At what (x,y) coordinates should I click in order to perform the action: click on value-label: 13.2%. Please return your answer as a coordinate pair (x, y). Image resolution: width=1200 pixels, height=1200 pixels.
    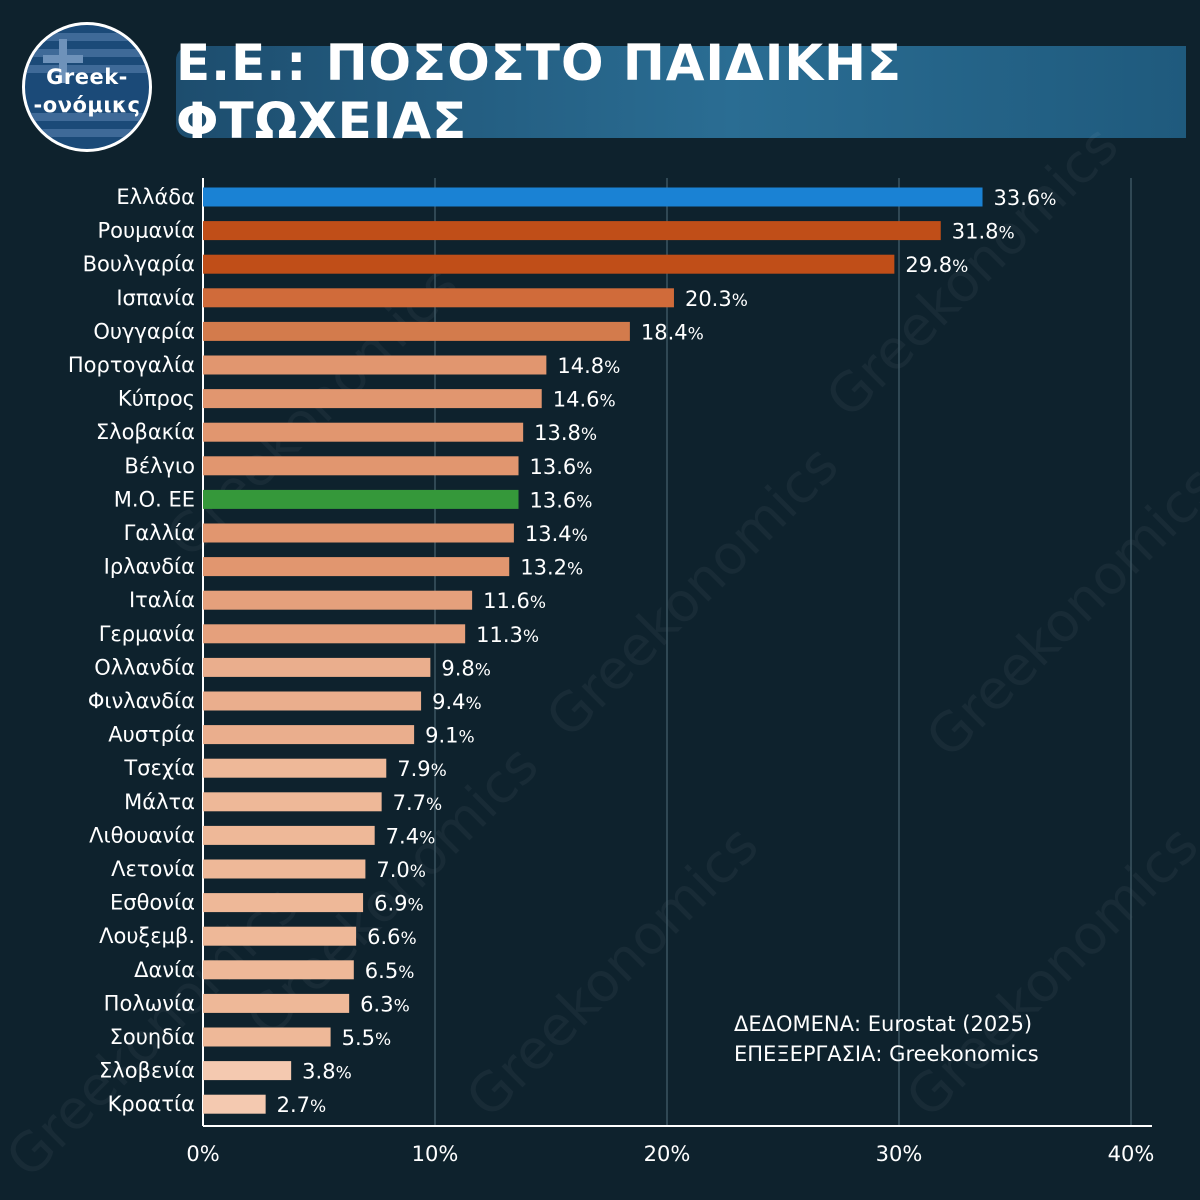
    Looking at the image, I should click on (551, 568).